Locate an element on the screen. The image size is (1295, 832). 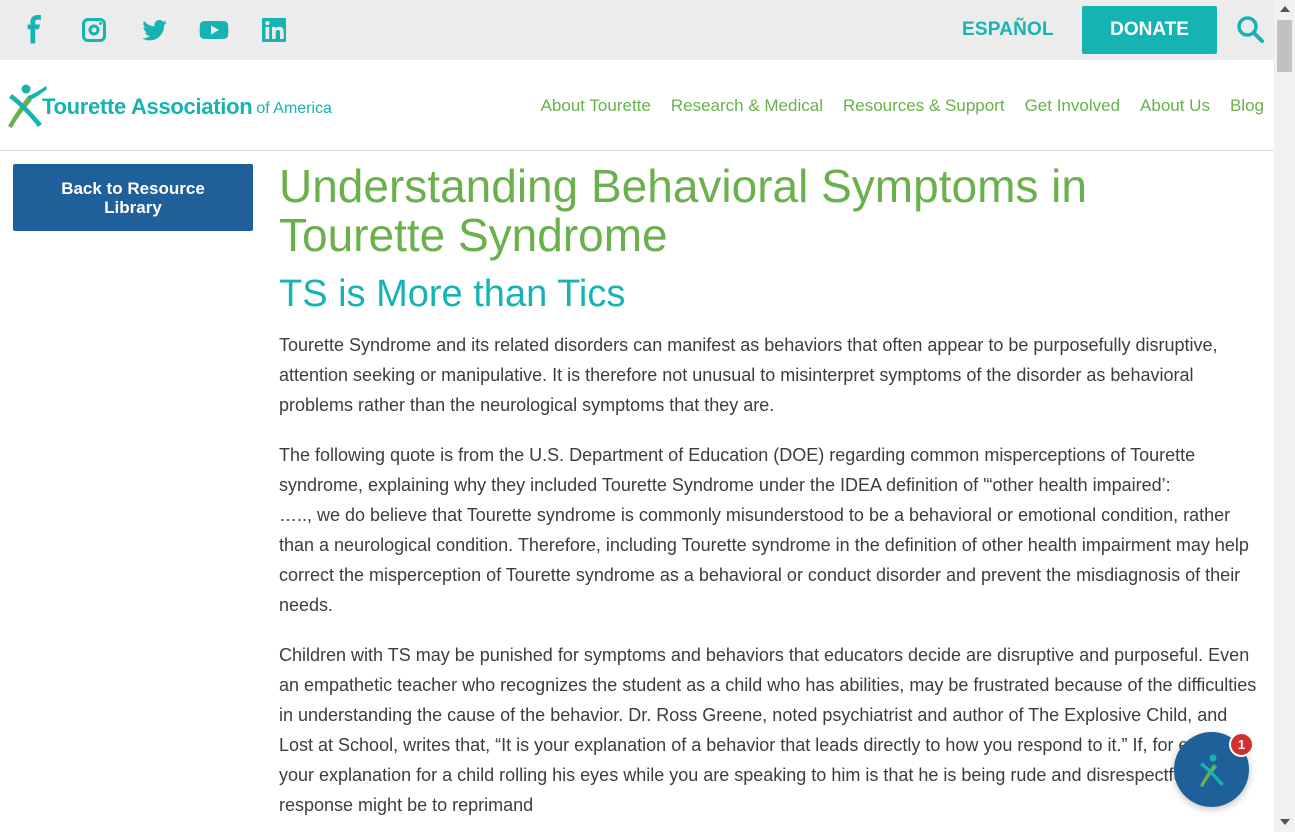
instagram-icon is located at coordinates (94, 30).